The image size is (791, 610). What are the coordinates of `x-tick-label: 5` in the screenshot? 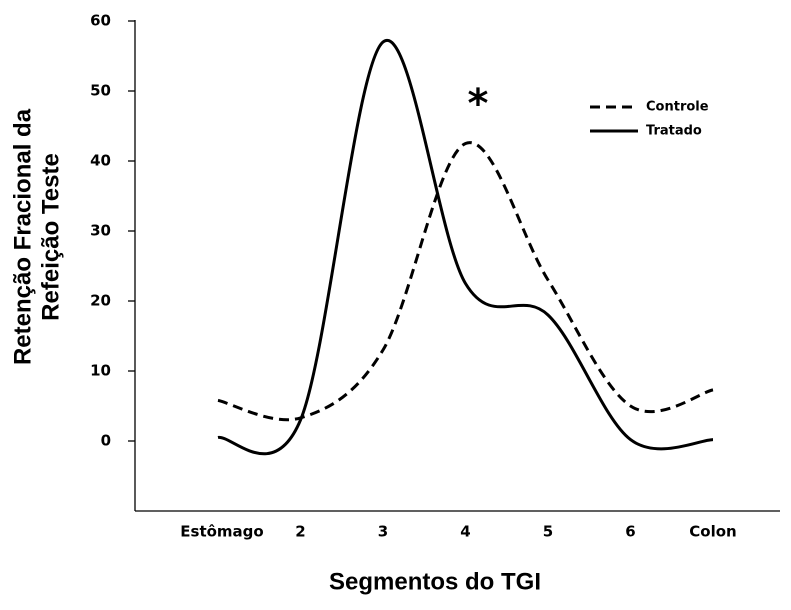 It's located at (548, 532).